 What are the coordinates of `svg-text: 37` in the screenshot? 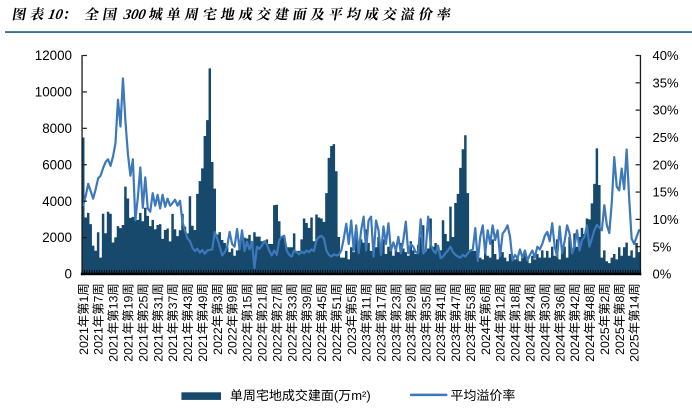 It's located at (173, 302).